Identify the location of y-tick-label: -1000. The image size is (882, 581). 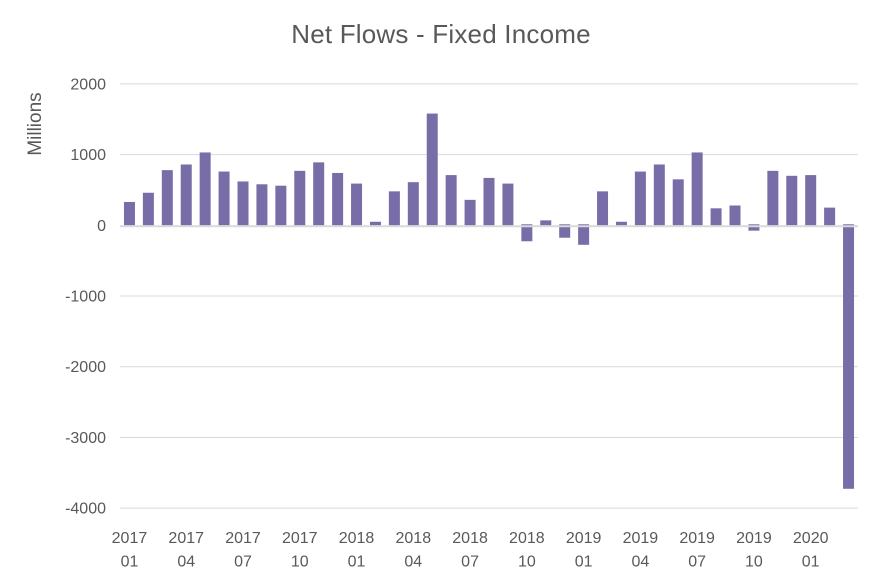
(85, 297).